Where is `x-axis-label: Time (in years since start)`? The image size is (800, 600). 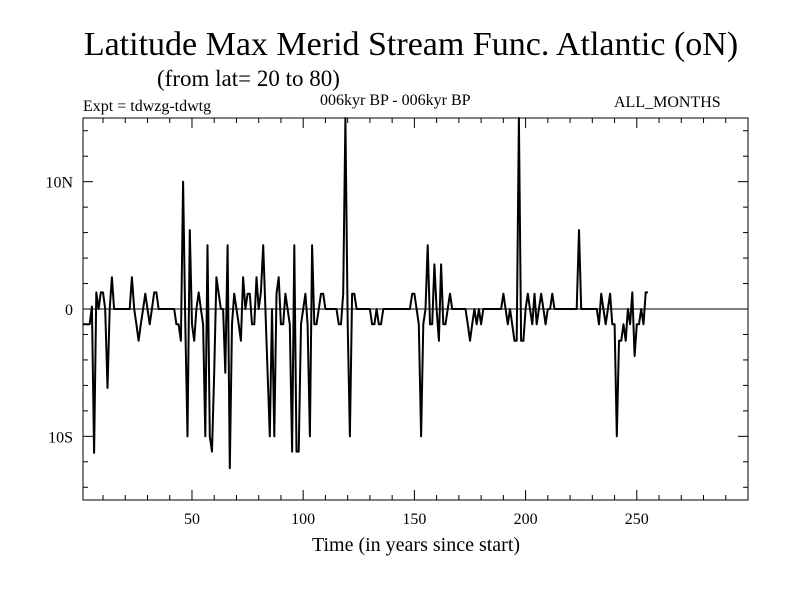 x-axis-label: Time (in years since start) is located at coordinates (416, 545).